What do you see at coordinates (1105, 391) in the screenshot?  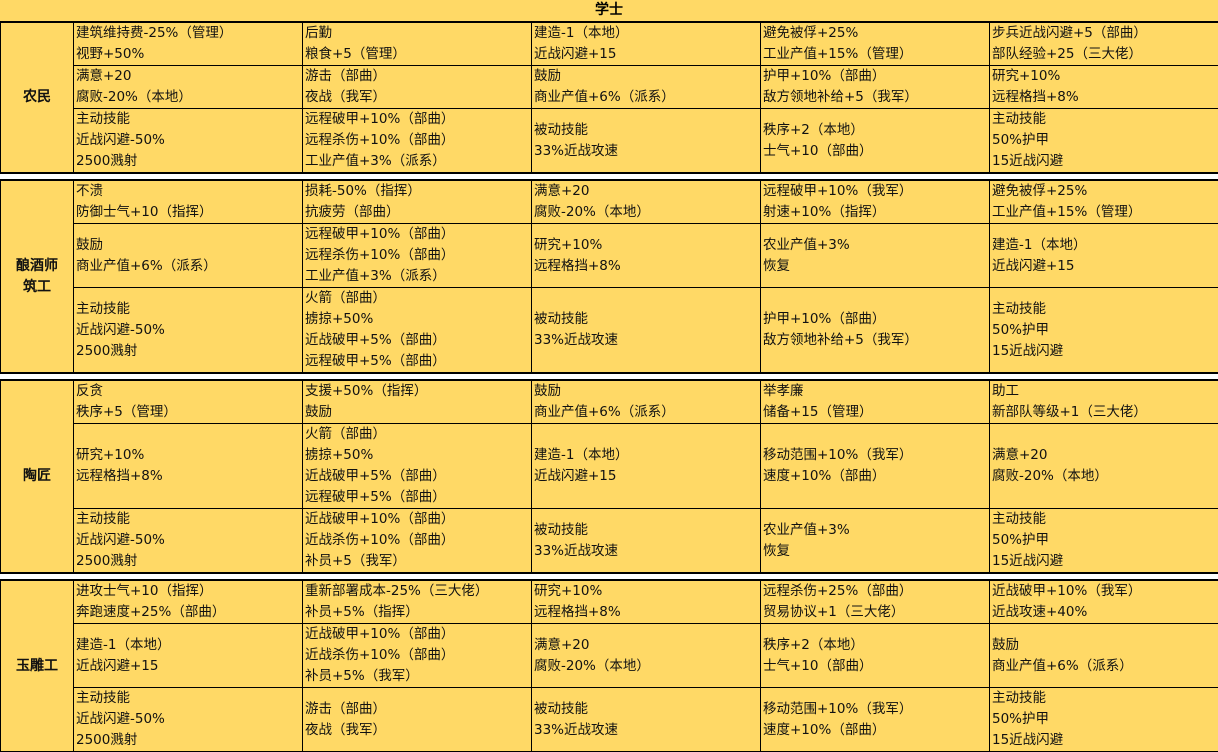 I see `cell-line: 助工` at bounding box center [1105, 391].